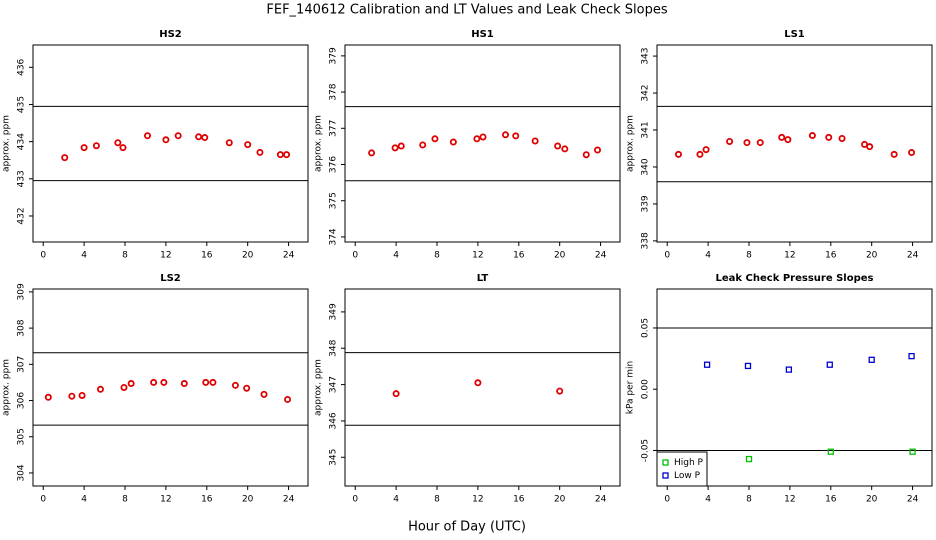  Describe the element at coordinates (334, 236) in the screenshot. I see `y-tick-label: 374` at that location.